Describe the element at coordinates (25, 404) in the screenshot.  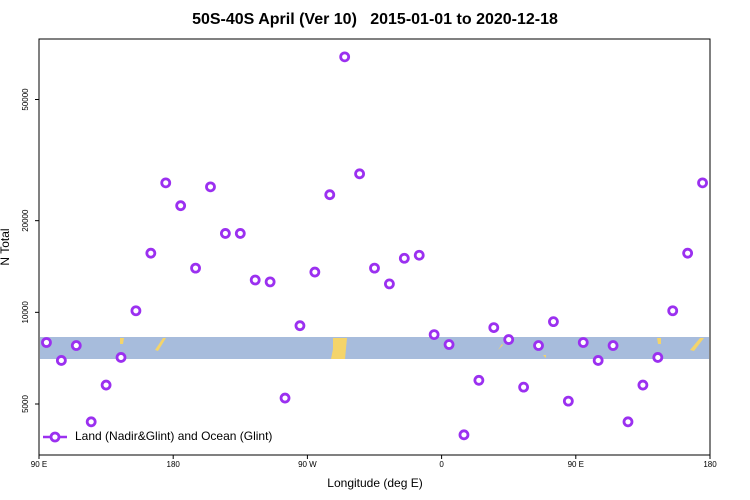
I see `y-tick-label: 5000` at that location.